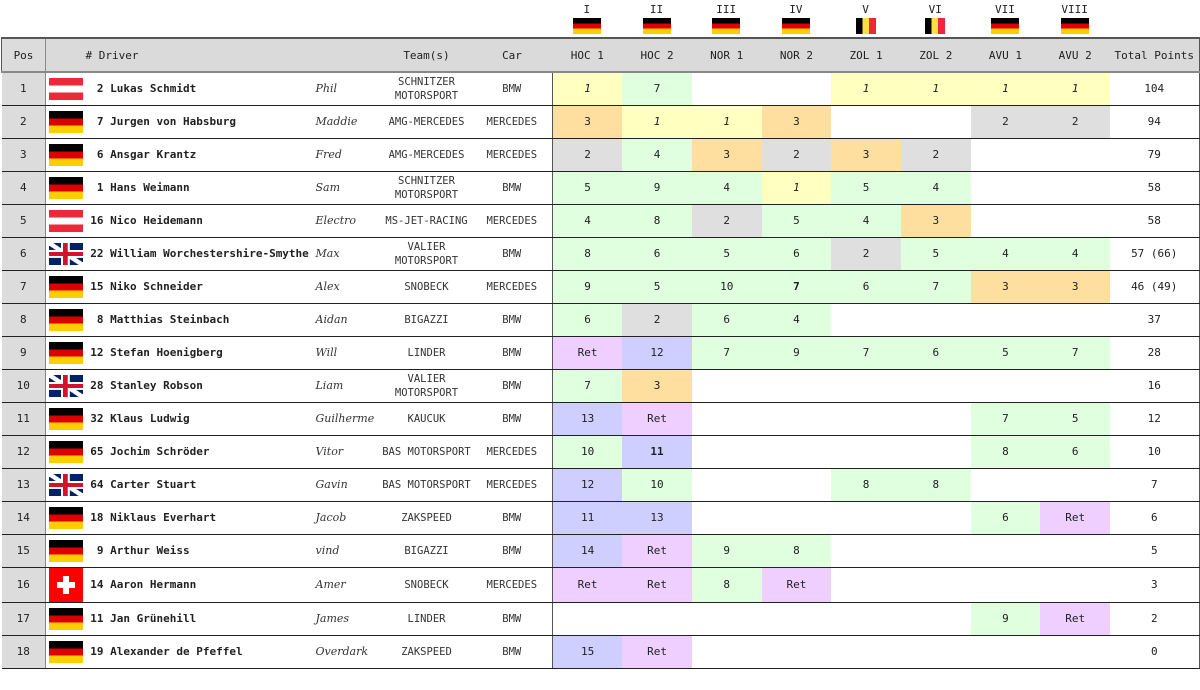 This screenshot has height=690, width=1200. Describe the element at coordinates (935, 55) in the screenshot. I see `round-header-6: ZOL 2` at that location.